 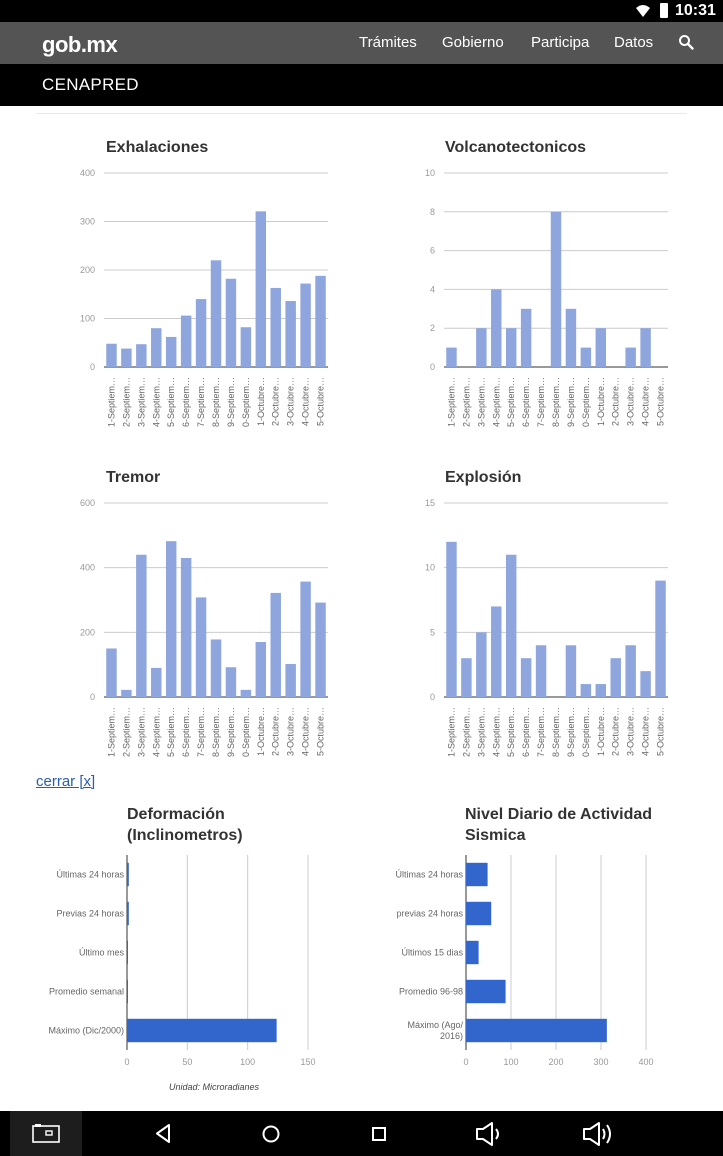 I want to click on nav-link-tramites: Trámites, so click(x=388, y=42).